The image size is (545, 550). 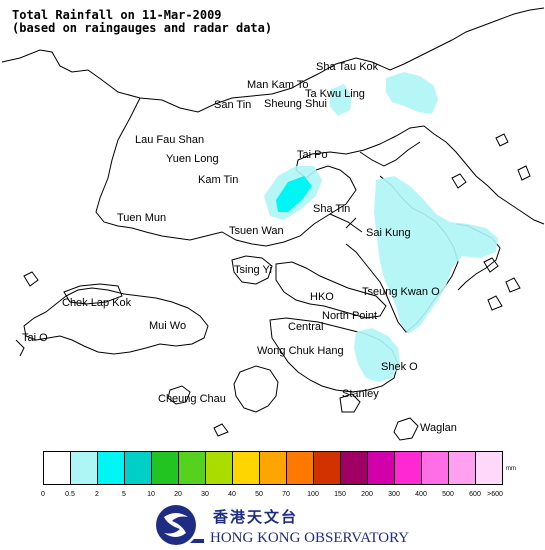 What do you see at coordinates (294, 194) in the screenshot?
I see `rain-area-tai-po-west-inner` at bounding box center [294, 194].